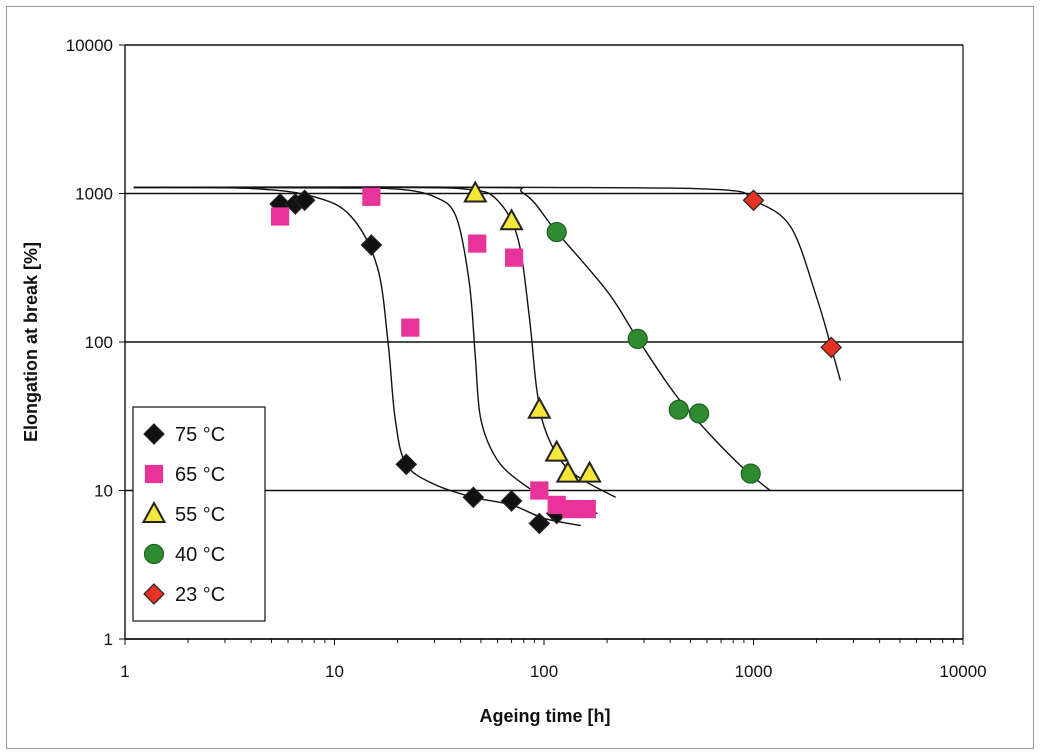  I want to click on legend-label: 55 °C, so click(200, 515).